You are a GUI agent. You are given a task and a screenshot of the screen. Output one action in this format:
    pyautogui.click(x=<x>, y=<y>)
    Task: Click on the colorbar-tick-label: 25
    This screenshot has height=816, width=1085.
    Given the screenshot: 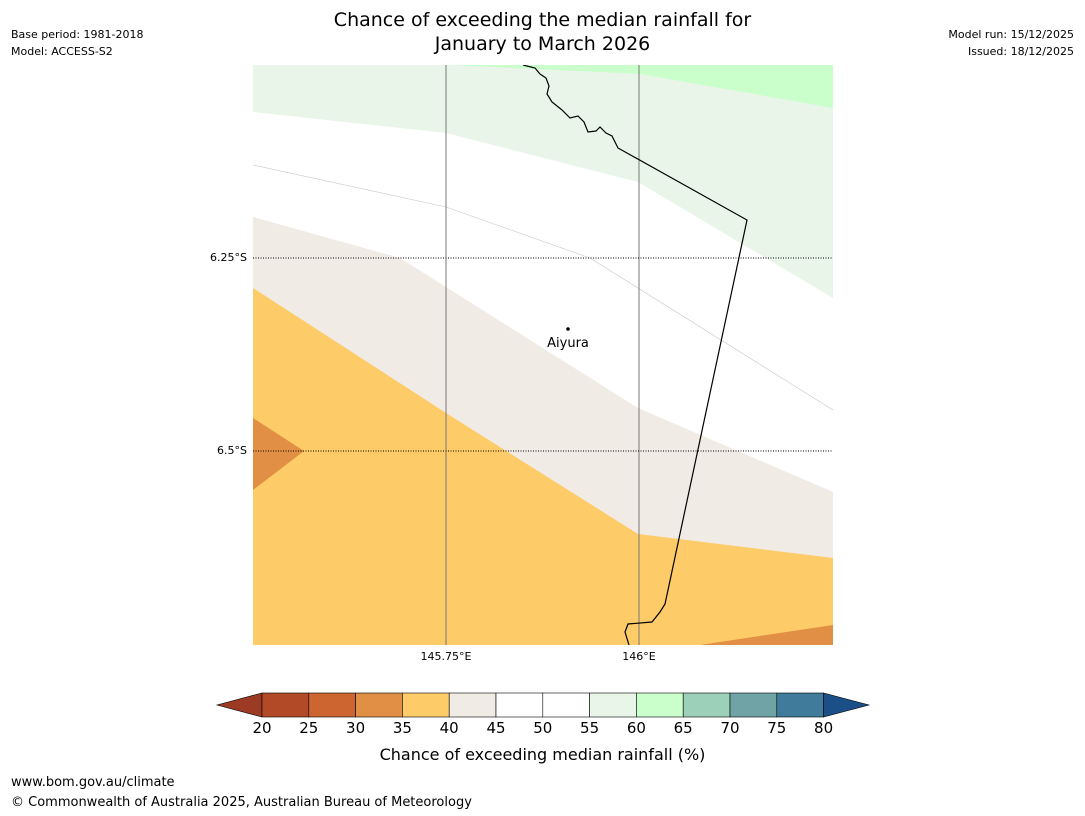 What is the action you would take?
    pyautogui.click(x=309, y=728)
    